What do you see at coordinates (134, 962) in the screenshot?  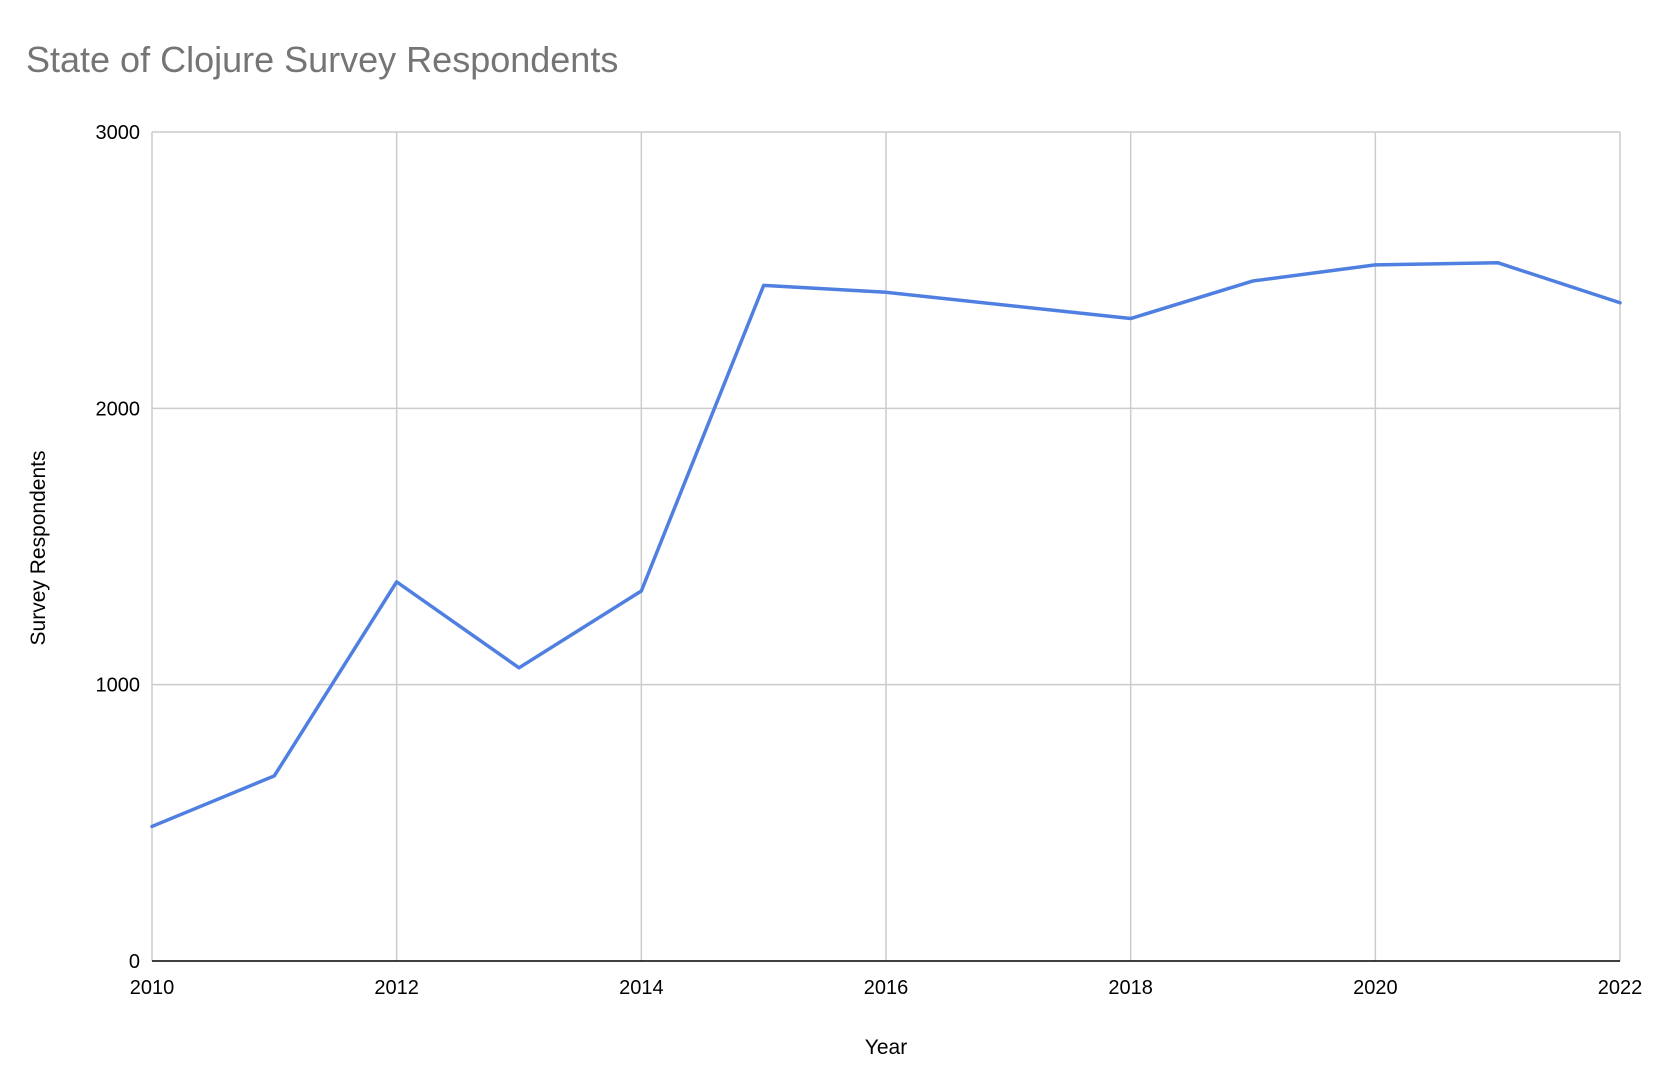 I see `y-tick-label-0: 0` at bounding box center [134, 962].